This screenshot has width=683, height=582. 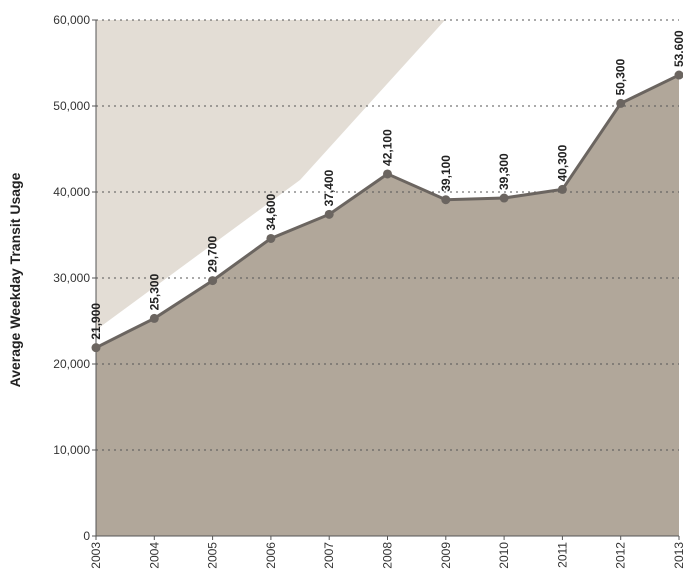 I want to click on x-tick-label: 2003, so click(x=96, y=555).